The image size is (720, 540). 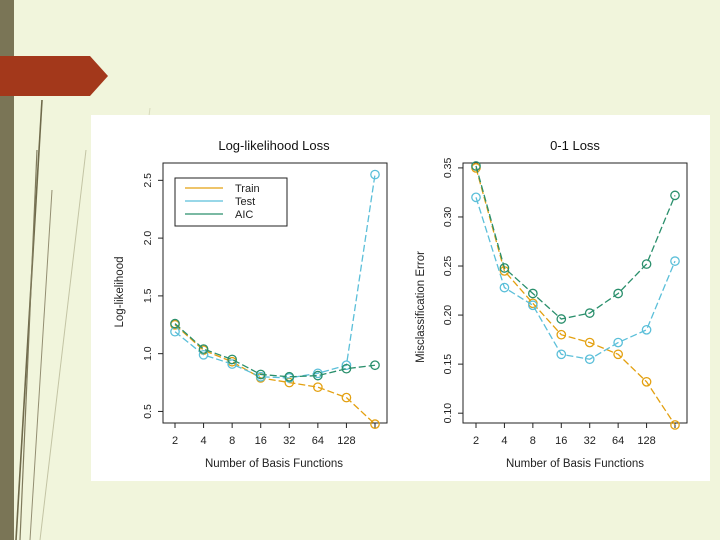 I want to click on chart1-title: Log-likelihood Loss, so click(x=274, y=145).